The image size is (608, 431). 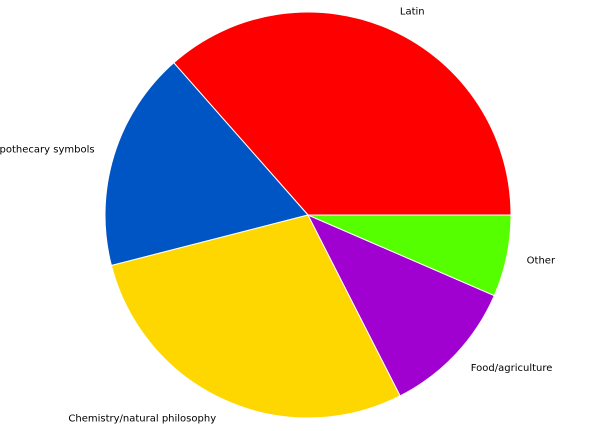 What do you see at coordinates (409, 255) in the screenshot?
I see `pie-slice-other` at bounding box center [409, 255].